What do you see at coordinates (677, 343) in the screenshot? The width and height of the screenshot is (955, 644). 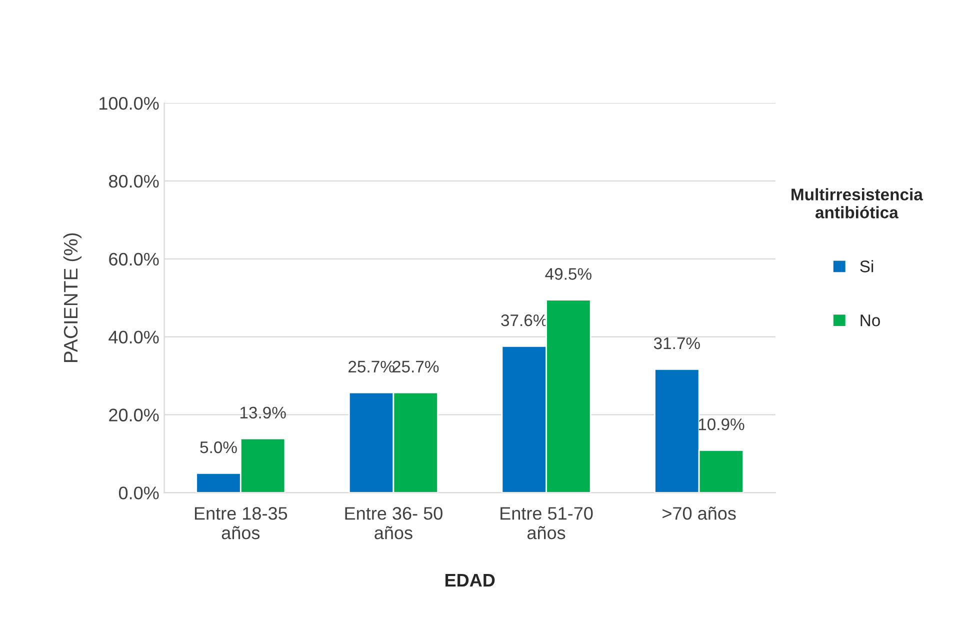 I see `data-label: 31.7%` at bounding box center [677, 343].